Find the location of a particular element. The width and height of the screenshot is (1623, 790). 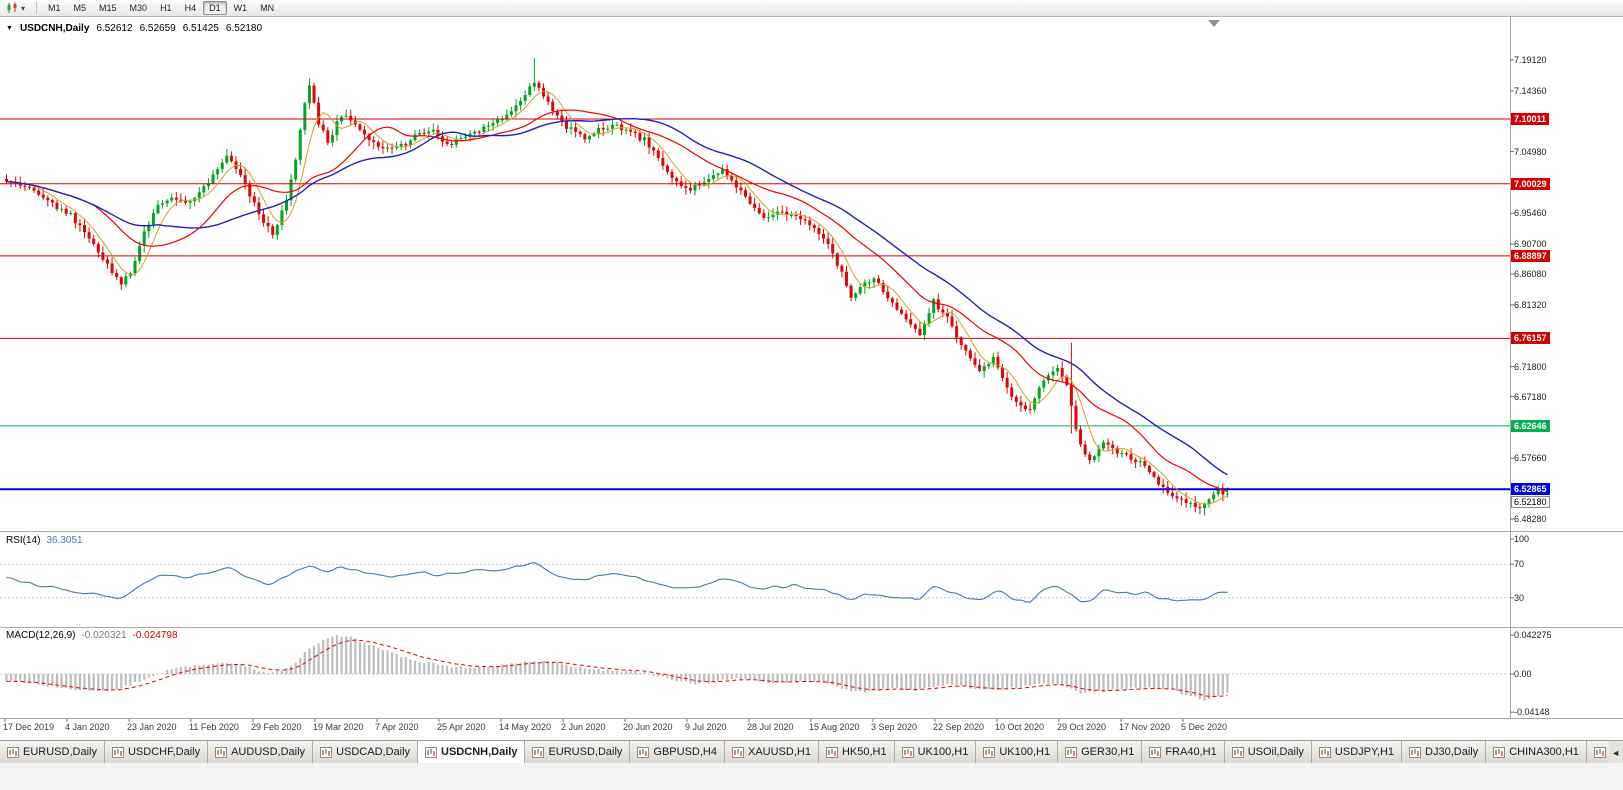

chart-tab-dj30-daily: DJ30,Daily is located at coordinates (1444, 752).